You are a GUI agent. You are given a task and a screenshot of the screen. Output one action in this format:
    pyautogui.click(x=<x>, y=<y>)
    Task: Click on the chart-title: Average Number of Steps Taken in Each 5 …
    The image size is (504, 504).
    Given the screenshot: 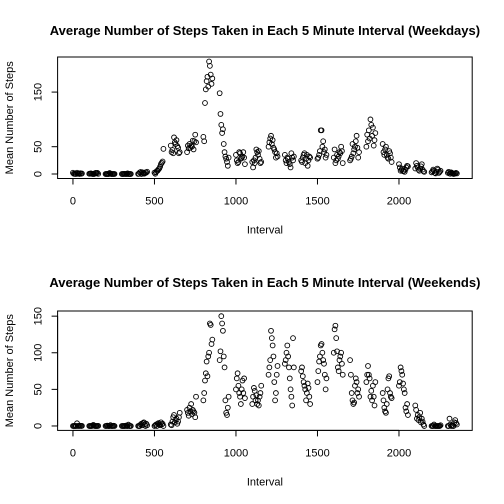 What is the action you would take?
    pyautogui.click(x=265, y=30)
    